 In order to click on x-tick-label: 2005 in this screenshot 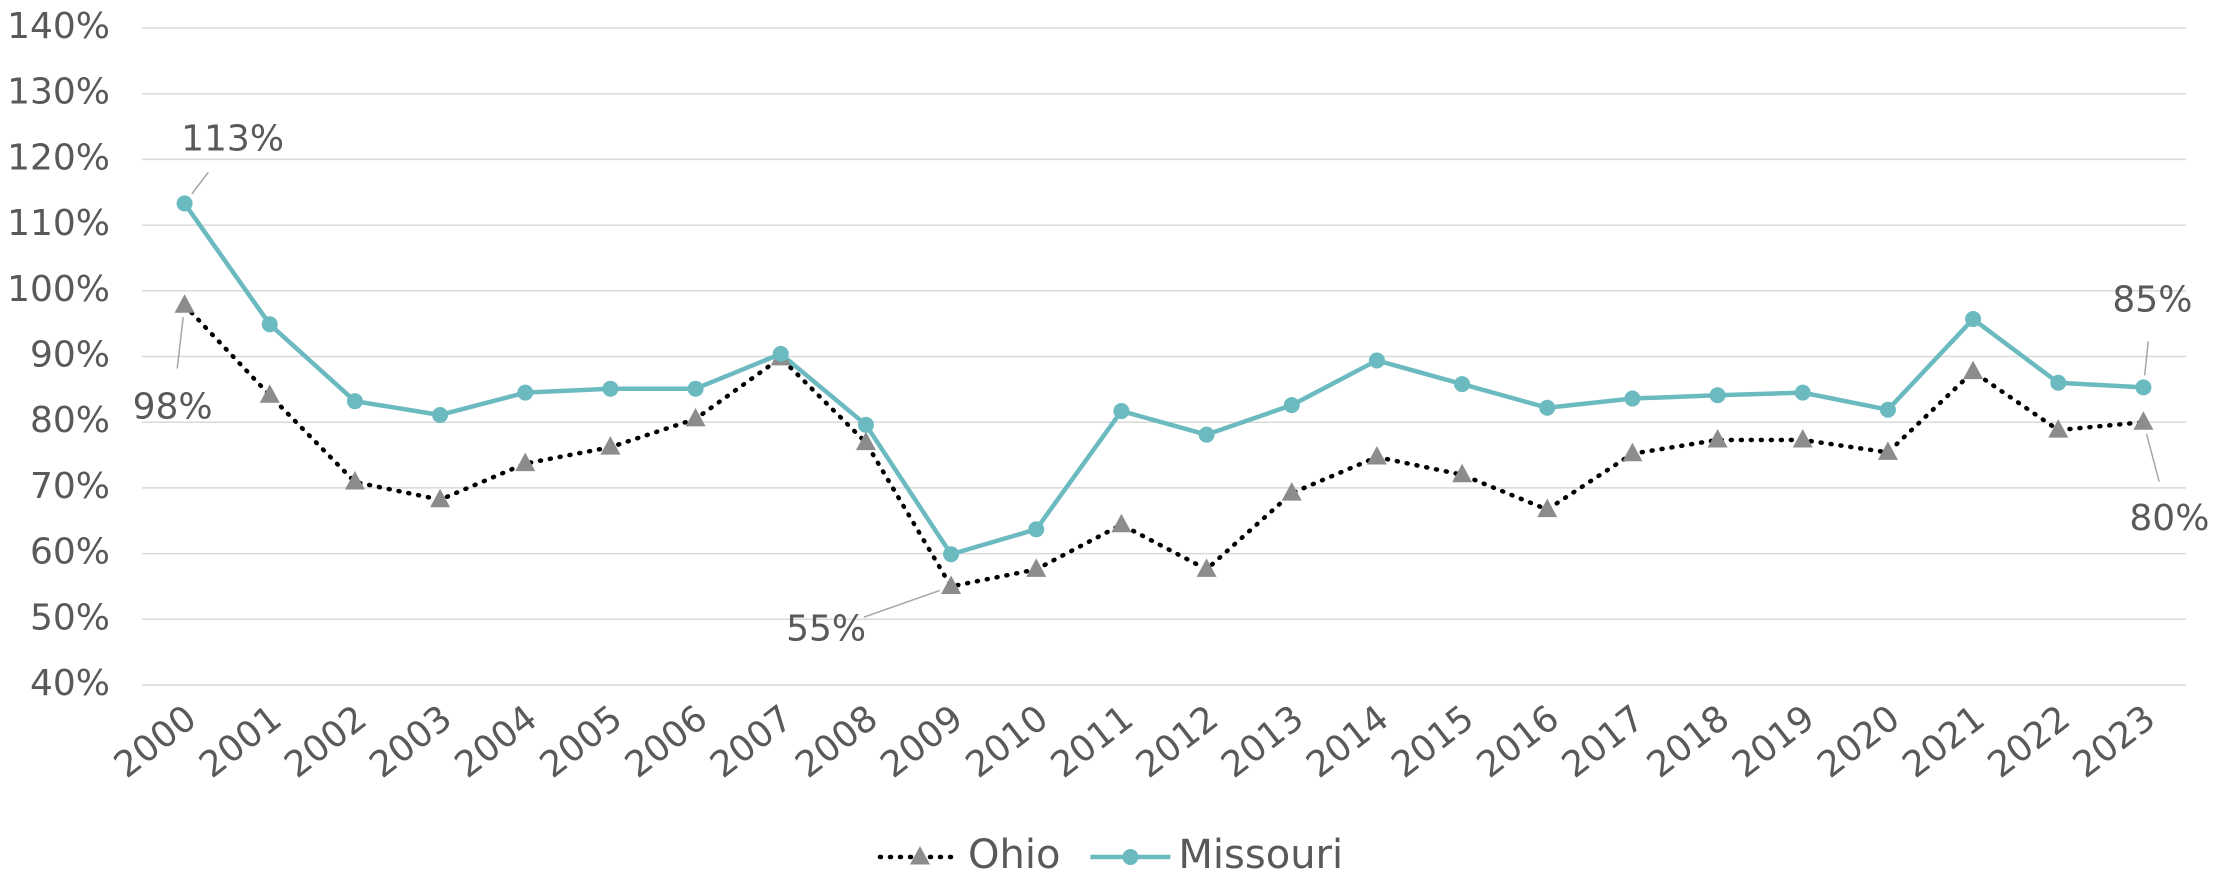, I will do `click(581, 742)`.